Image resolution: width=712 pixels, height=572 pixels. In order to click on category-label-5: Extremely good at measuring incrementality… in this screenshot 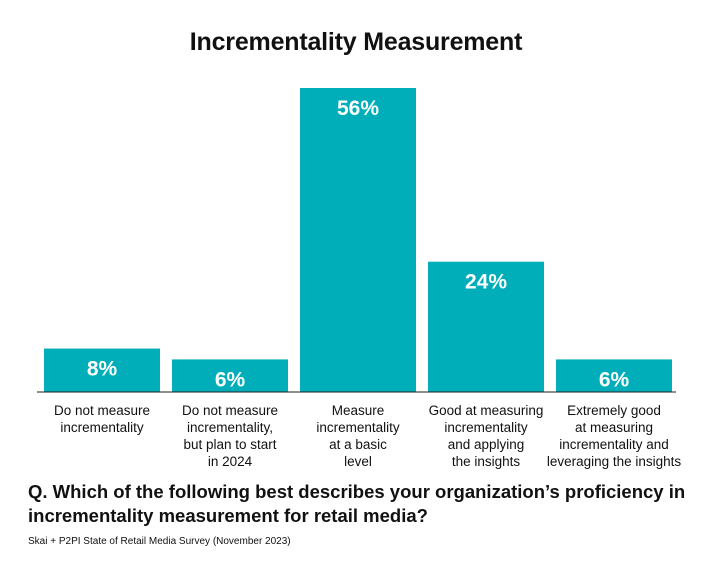, I will do `click(614, 436)`.